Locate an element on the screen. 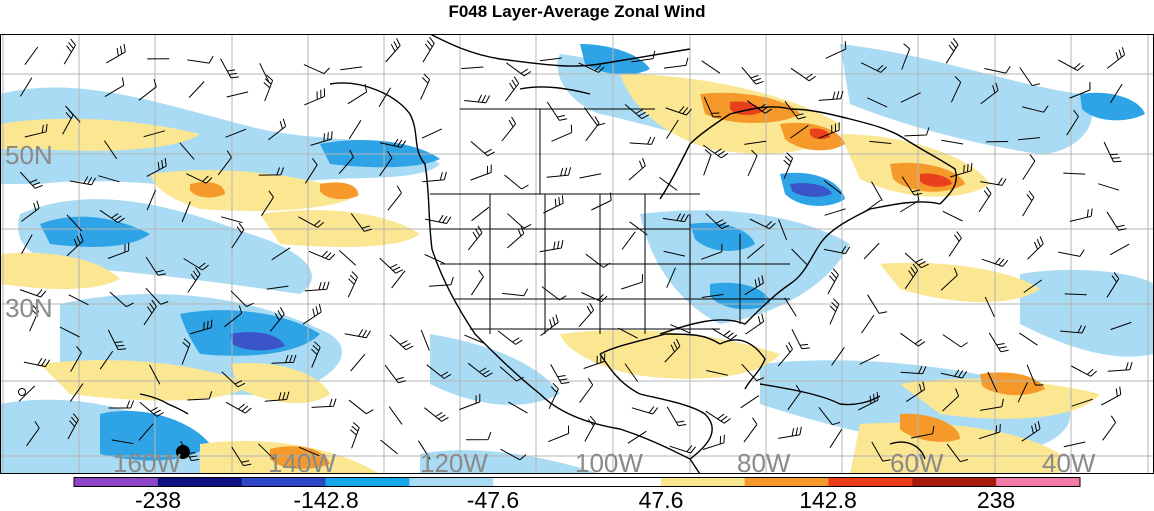 This screenshot has height=511, width=1154. colorbar-tick-label: 142.8 is located at coordinates (828, 499).